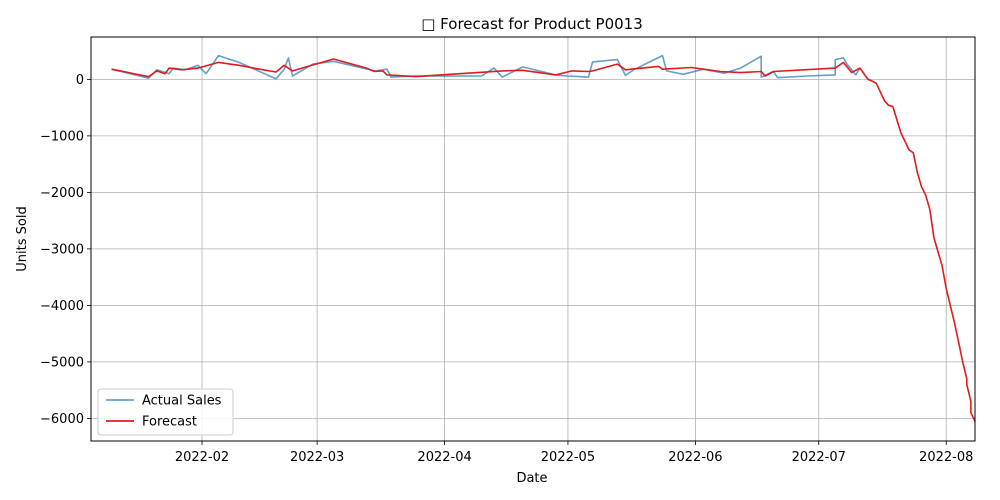 The image size is (1000, 500). I want to click on x-axis-title: Date, so click(531, 478).